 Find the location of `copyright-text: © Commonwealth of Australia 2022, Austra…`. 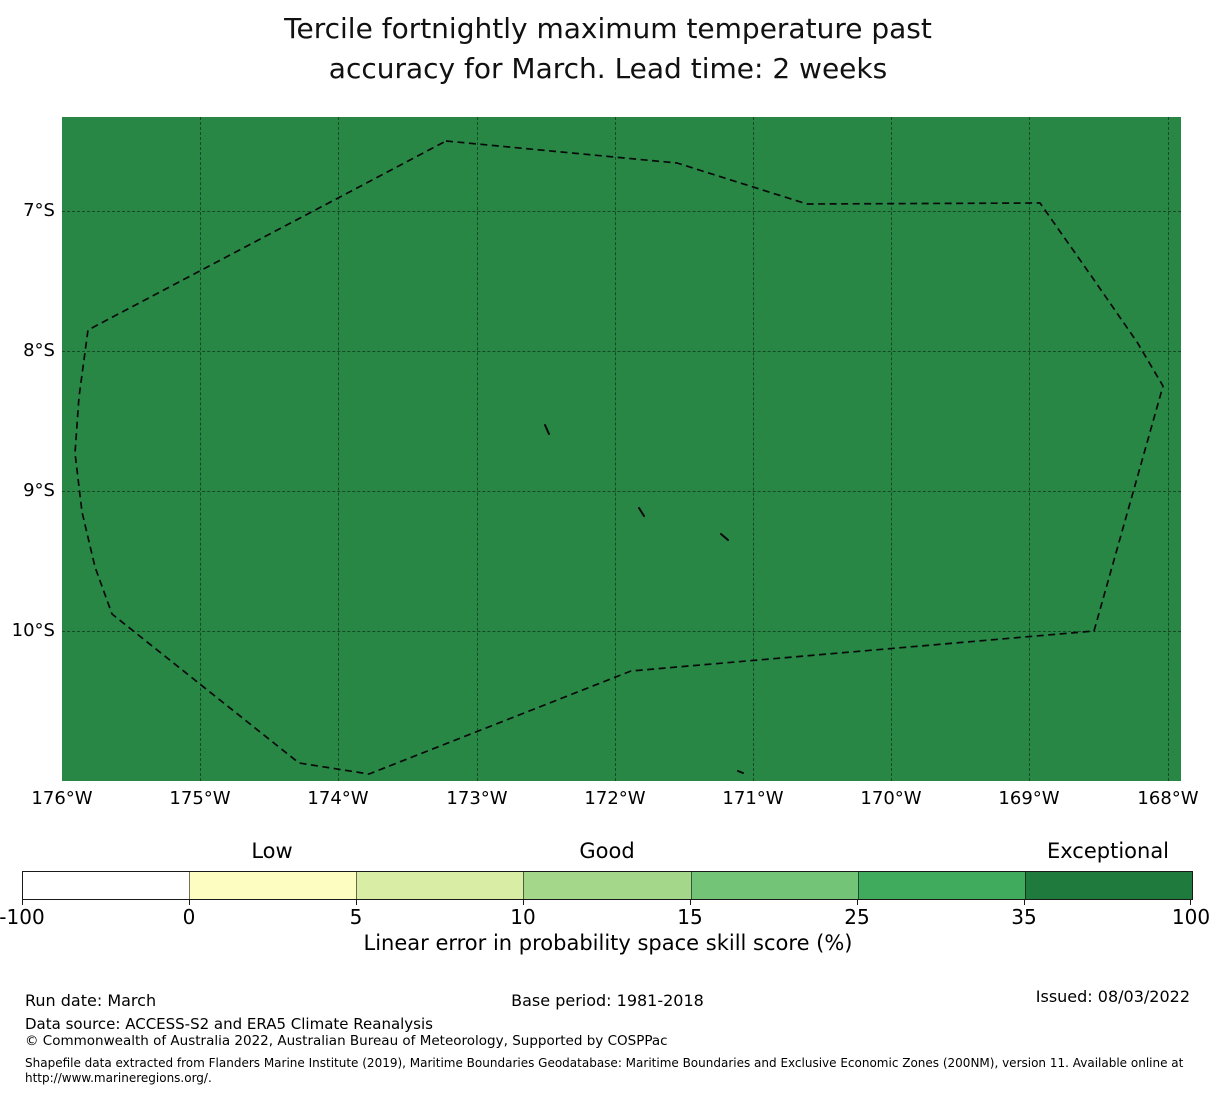

copyright-text: © Commonwealth of Australia 2022, Austra… is located at coordinates (346, 1041).